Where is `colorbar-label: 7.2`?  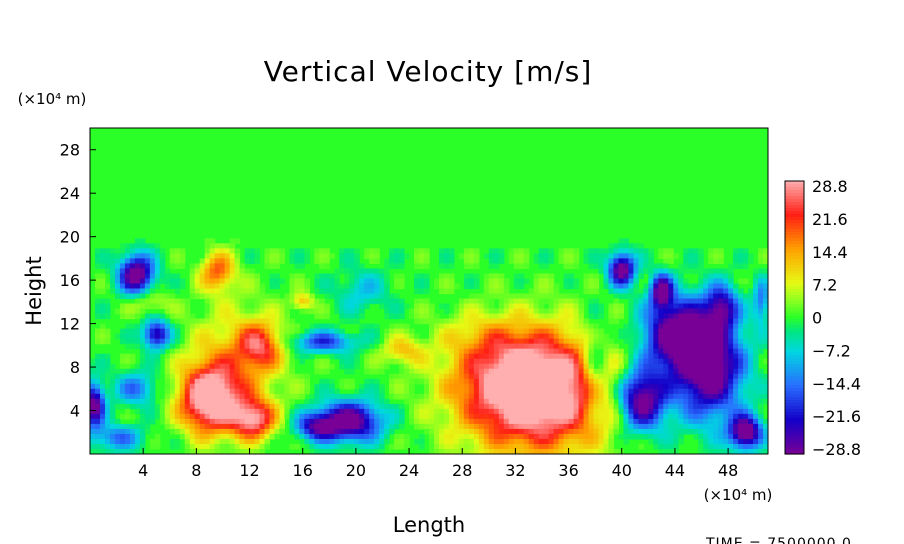
colorbar-label: 7.2 is located at coordinates (824, 285).